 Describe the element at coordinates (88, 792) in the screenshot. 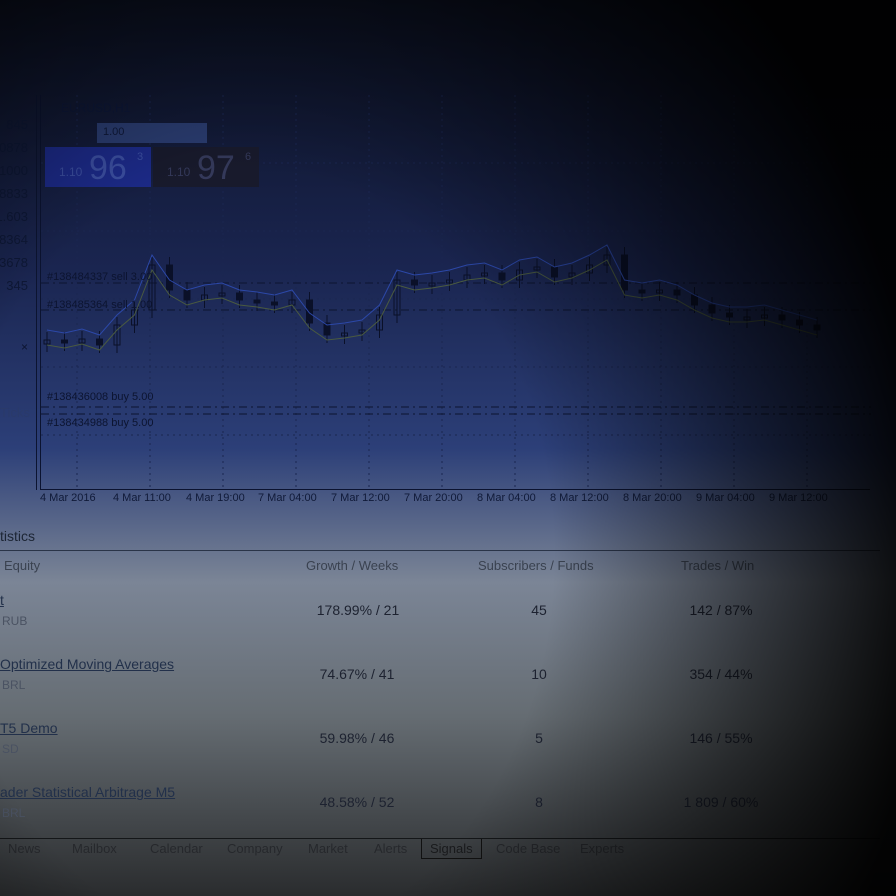

I see `signal-name-link: ader Statistical Arbitrage M5` at that location.